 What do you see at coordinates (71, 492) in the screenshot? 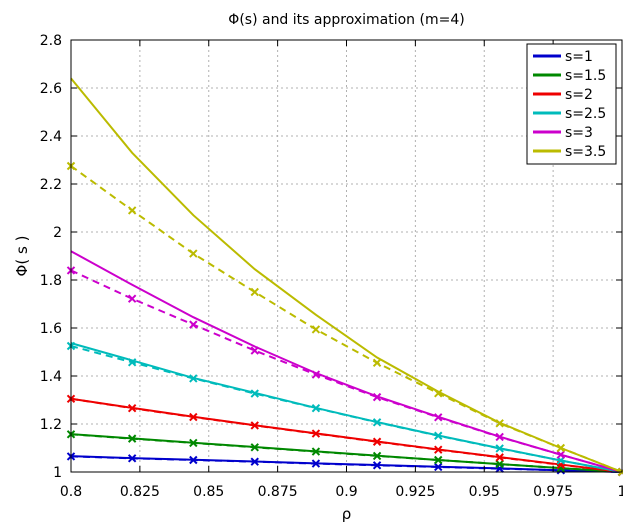
I see `x-tick-label: 0.8` at bounding box center [71, 492].